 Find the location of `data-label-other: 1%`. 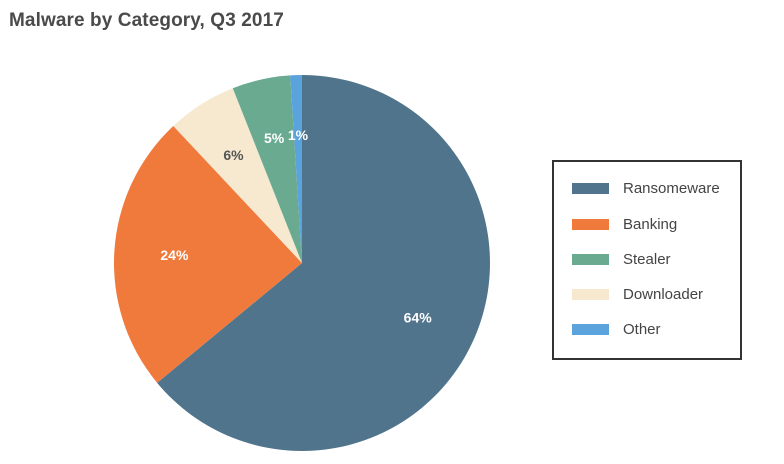

data-label-other: 1% is located at coordinates (298, 135).